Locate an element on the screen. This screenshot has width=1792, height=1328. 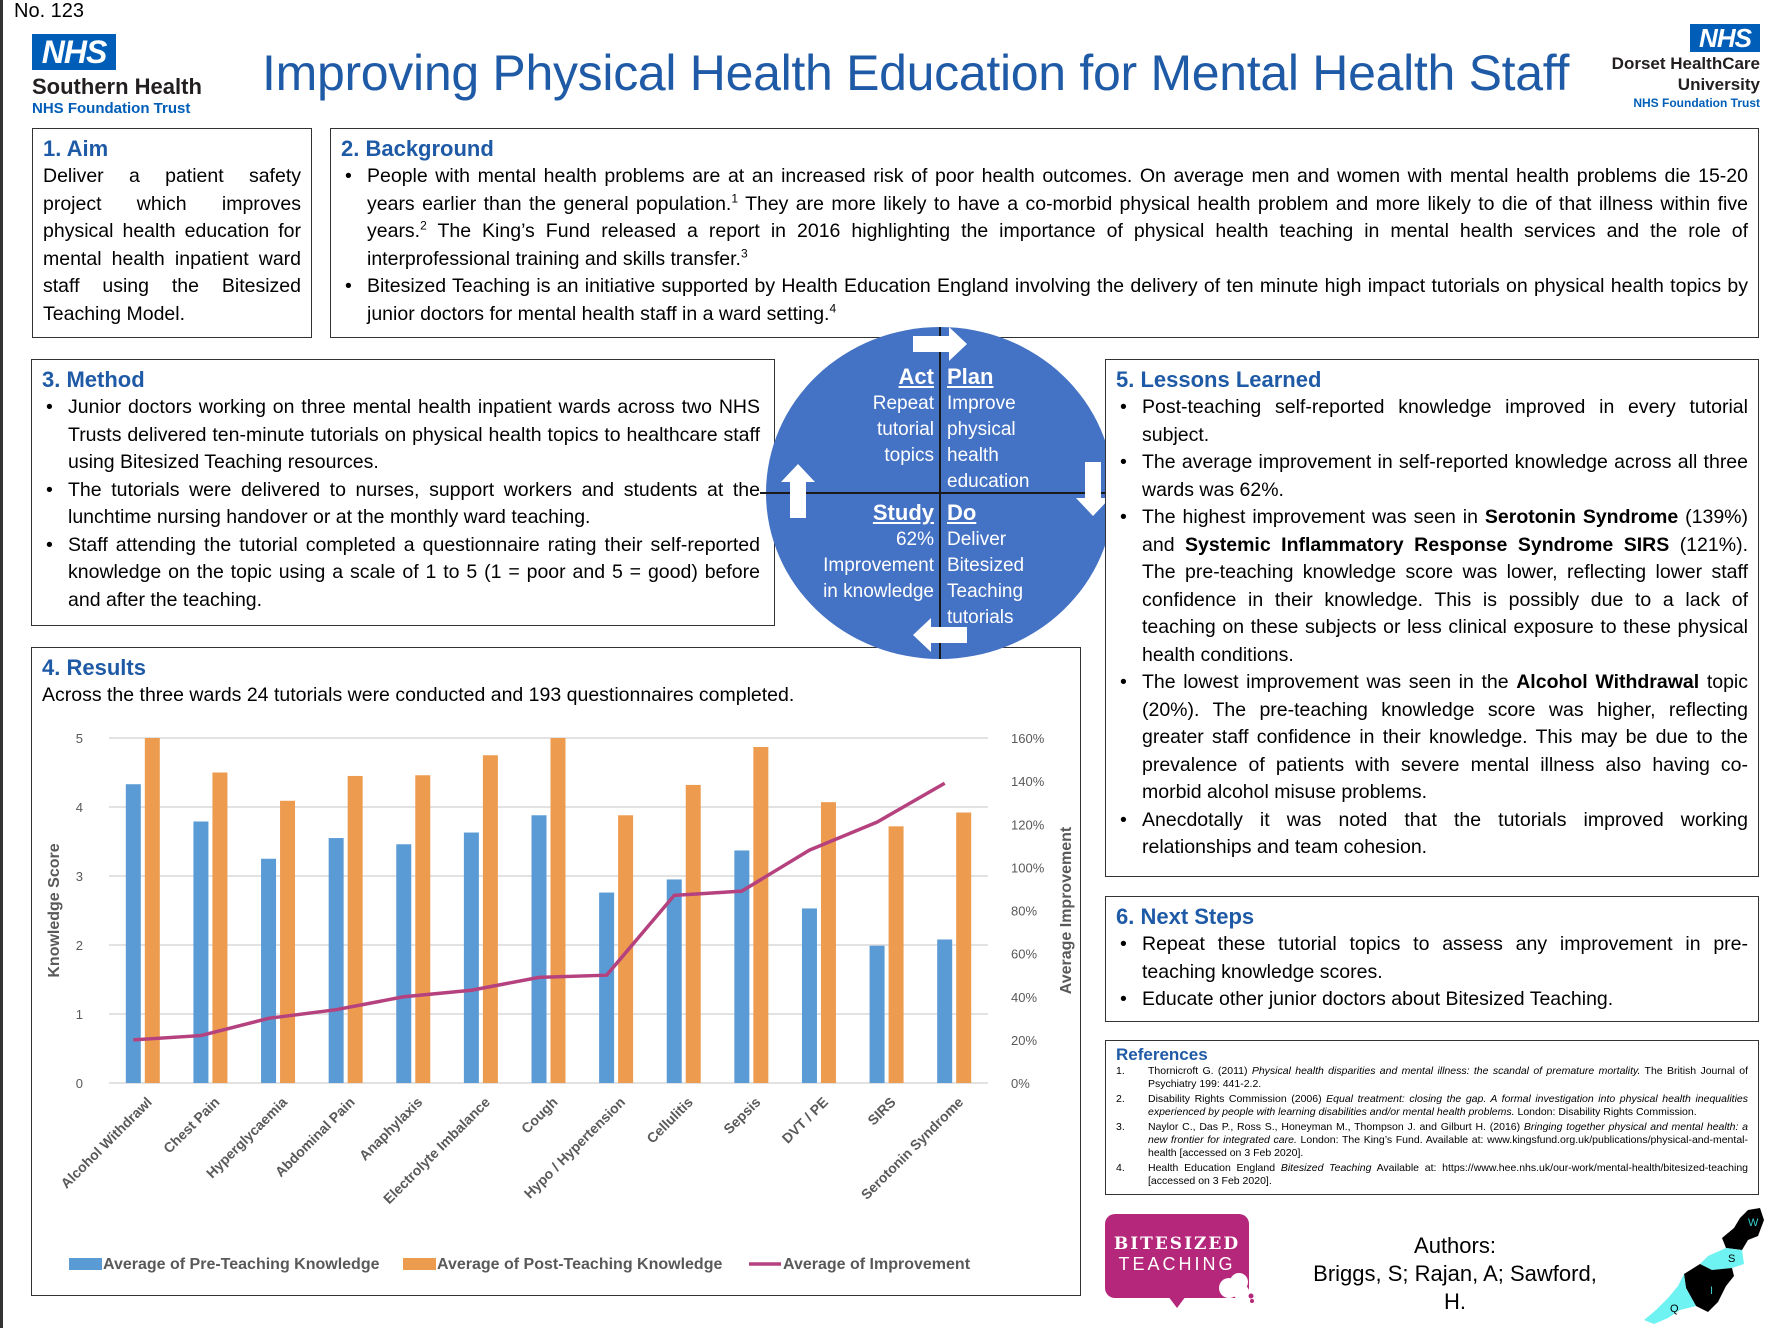
svg-text: 40% is located at coordinates (1024, 997).